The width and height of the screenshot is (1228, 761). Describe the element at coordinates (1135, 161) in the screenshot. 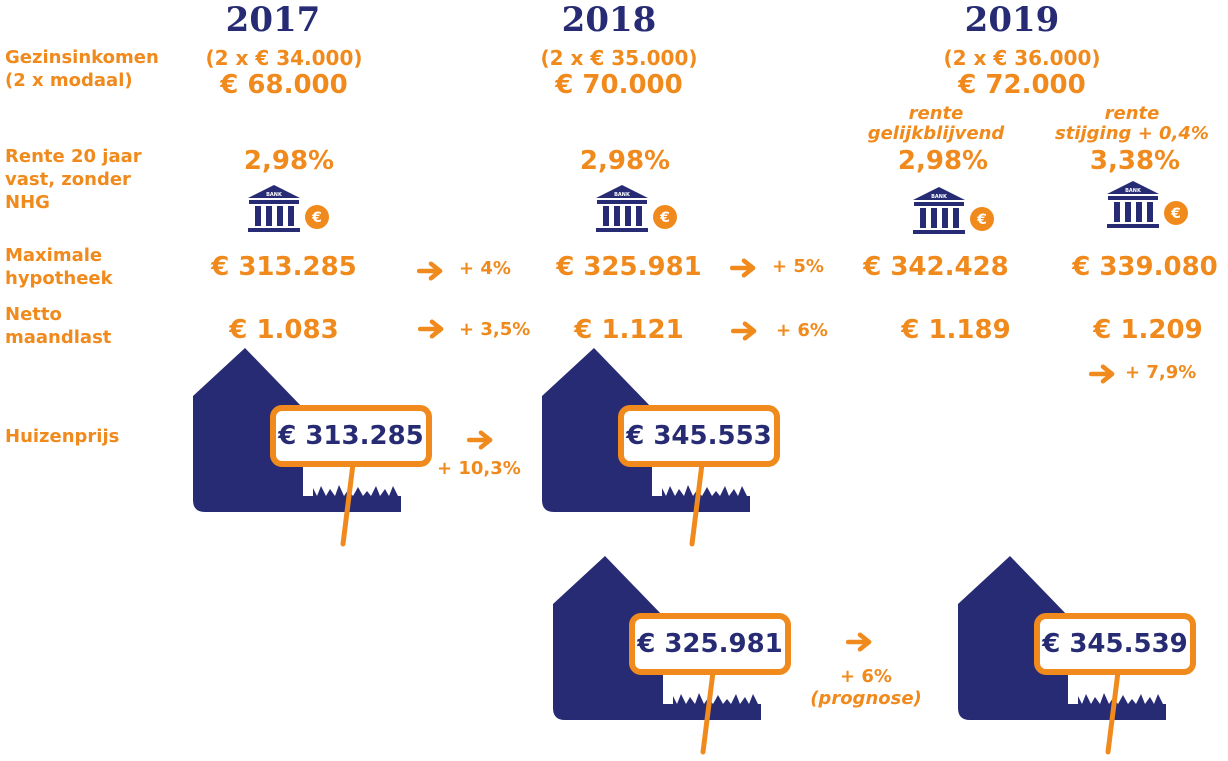

I see `rate-2019-rise: 3,38%` at that location.